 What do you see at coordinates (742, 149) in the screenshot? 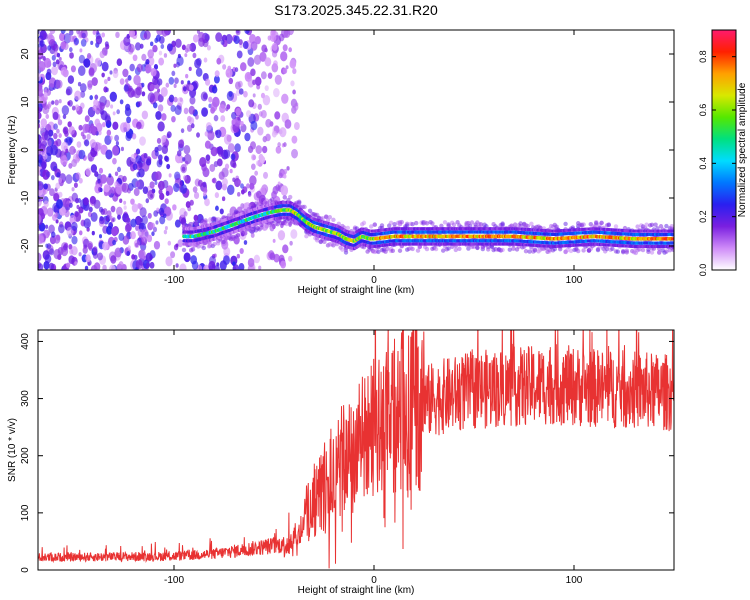
I see `colorbar-label: Normalized spectral amplitude` at bounding box center [742, 149].